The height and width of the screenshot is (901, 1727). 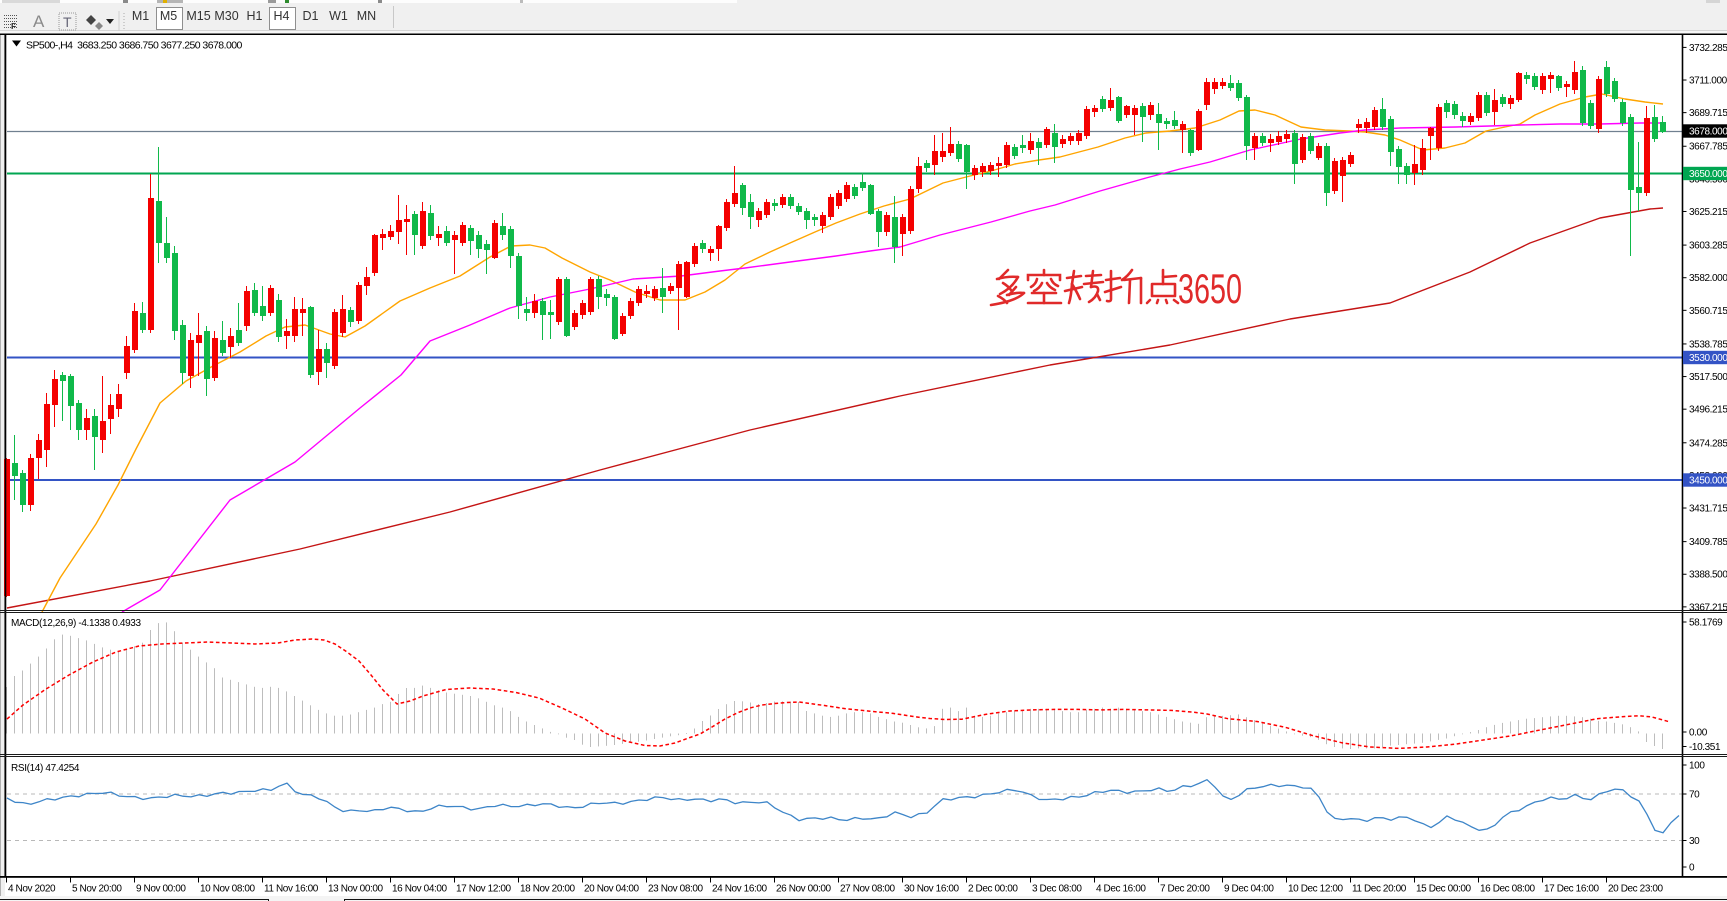 I want to click on svg-text: 3450.000, so click(x=1708, y=481).